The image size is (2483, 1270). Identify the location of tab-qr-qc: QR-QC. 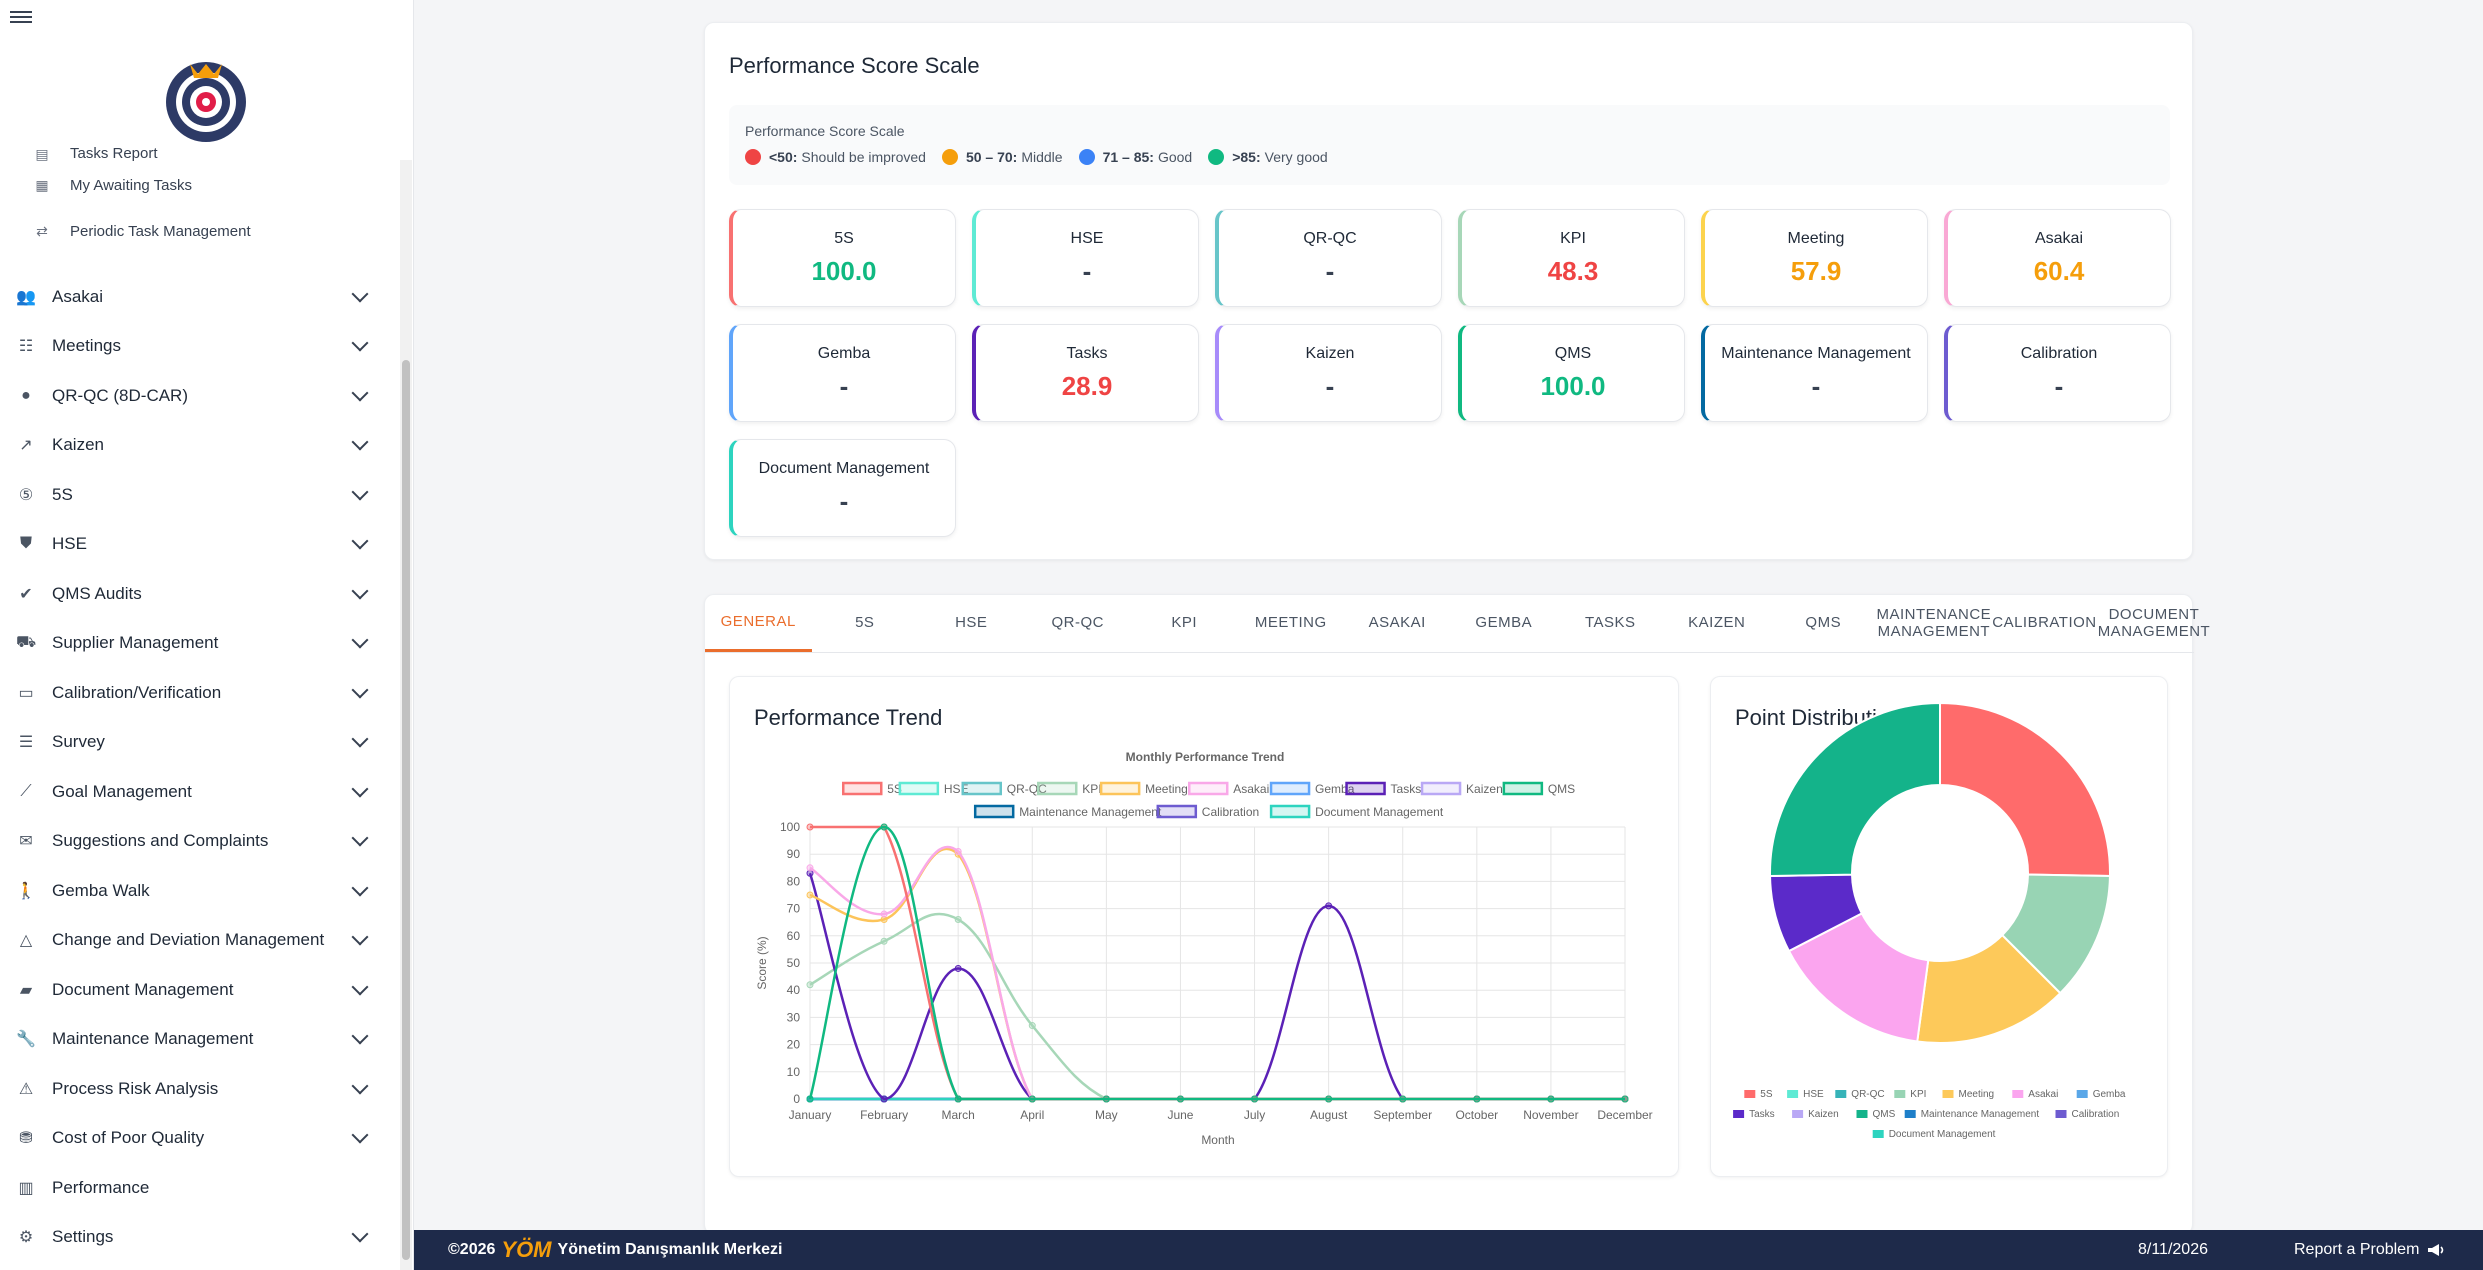
(1077, 623).